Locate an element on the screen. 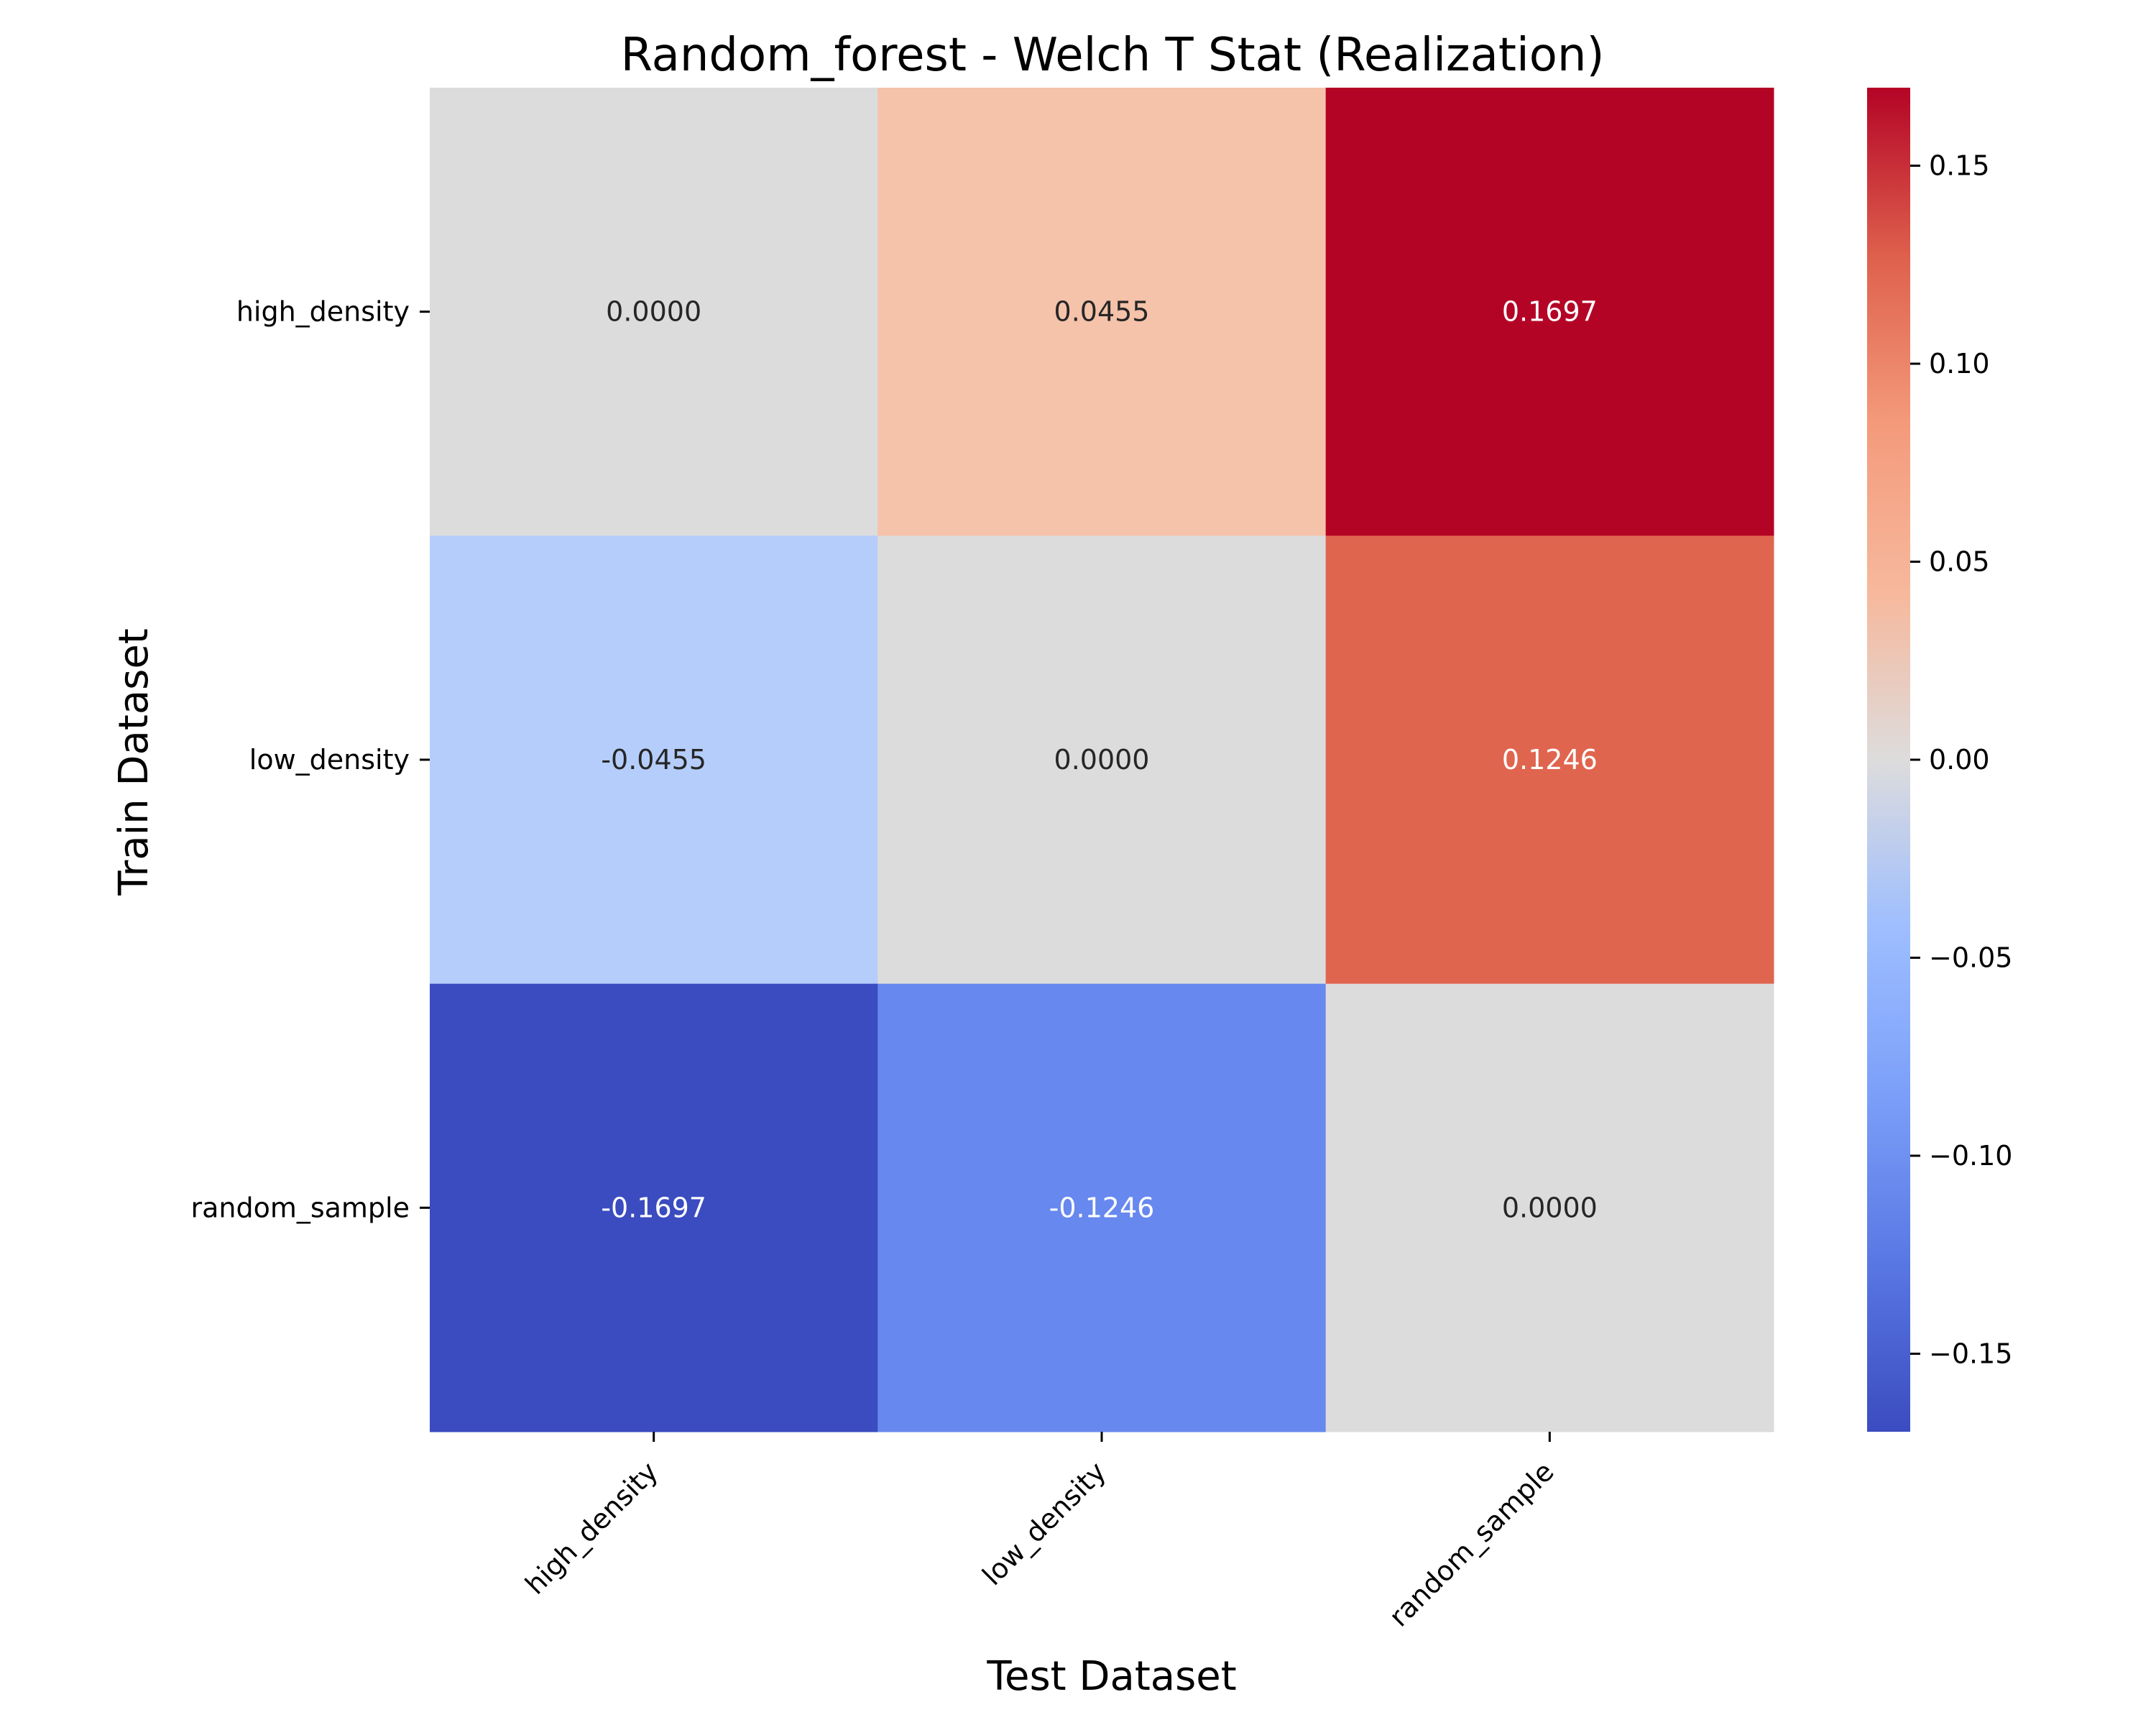 The image size is (2156, 1725). colorbar-tick-label: 0.10 is located at coordinates (1959, 364).